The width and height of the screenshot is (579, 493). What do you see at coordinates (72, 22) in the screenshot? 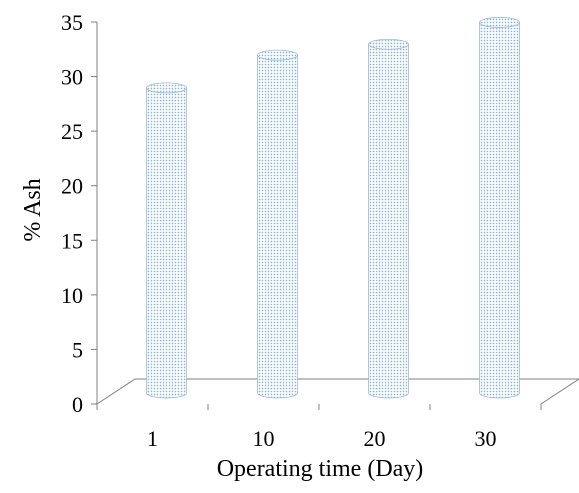
I see `y-tick-label: 35` at bounding box center [72, 22].